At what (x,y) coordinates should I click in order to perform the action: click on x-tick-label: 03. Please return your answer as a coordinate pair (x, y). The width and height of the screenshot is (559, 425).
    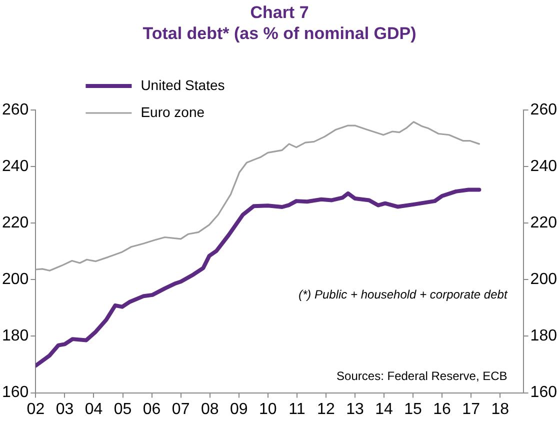
    Looking at the image, I should click on (65, 409).